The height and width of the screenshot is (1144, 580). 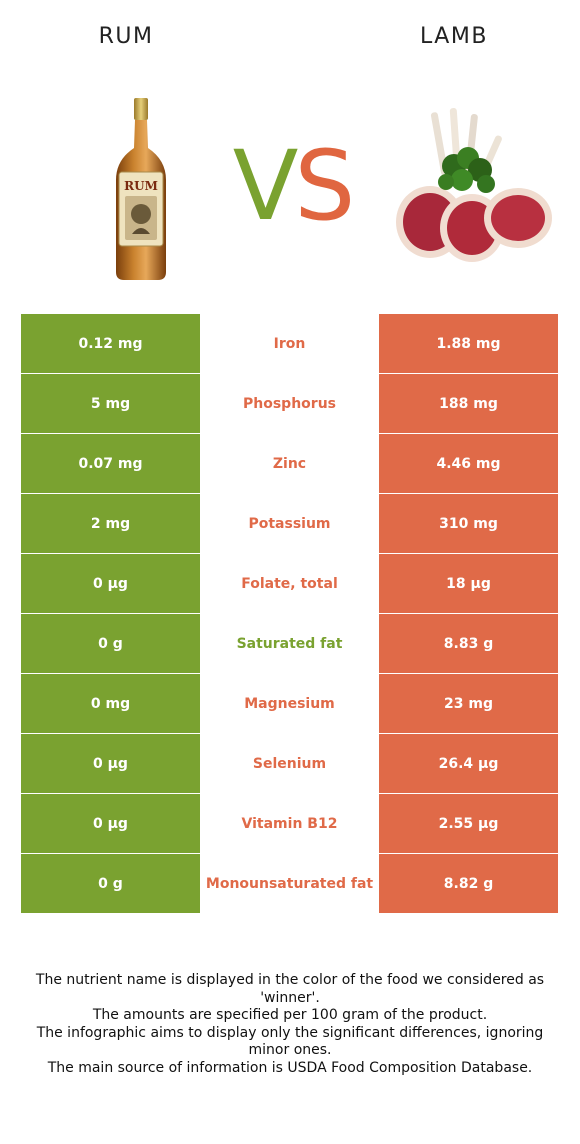 I want to click on nutrient-name: Saturated fat, so click(x=289, y=643).